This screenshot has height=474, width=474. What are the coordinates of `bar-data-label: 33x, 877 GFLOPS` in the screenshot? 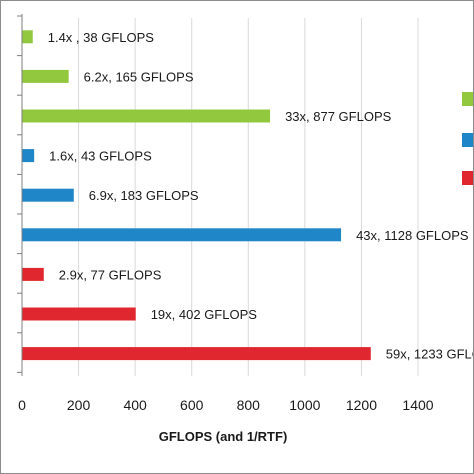 It's located at (338, 116).